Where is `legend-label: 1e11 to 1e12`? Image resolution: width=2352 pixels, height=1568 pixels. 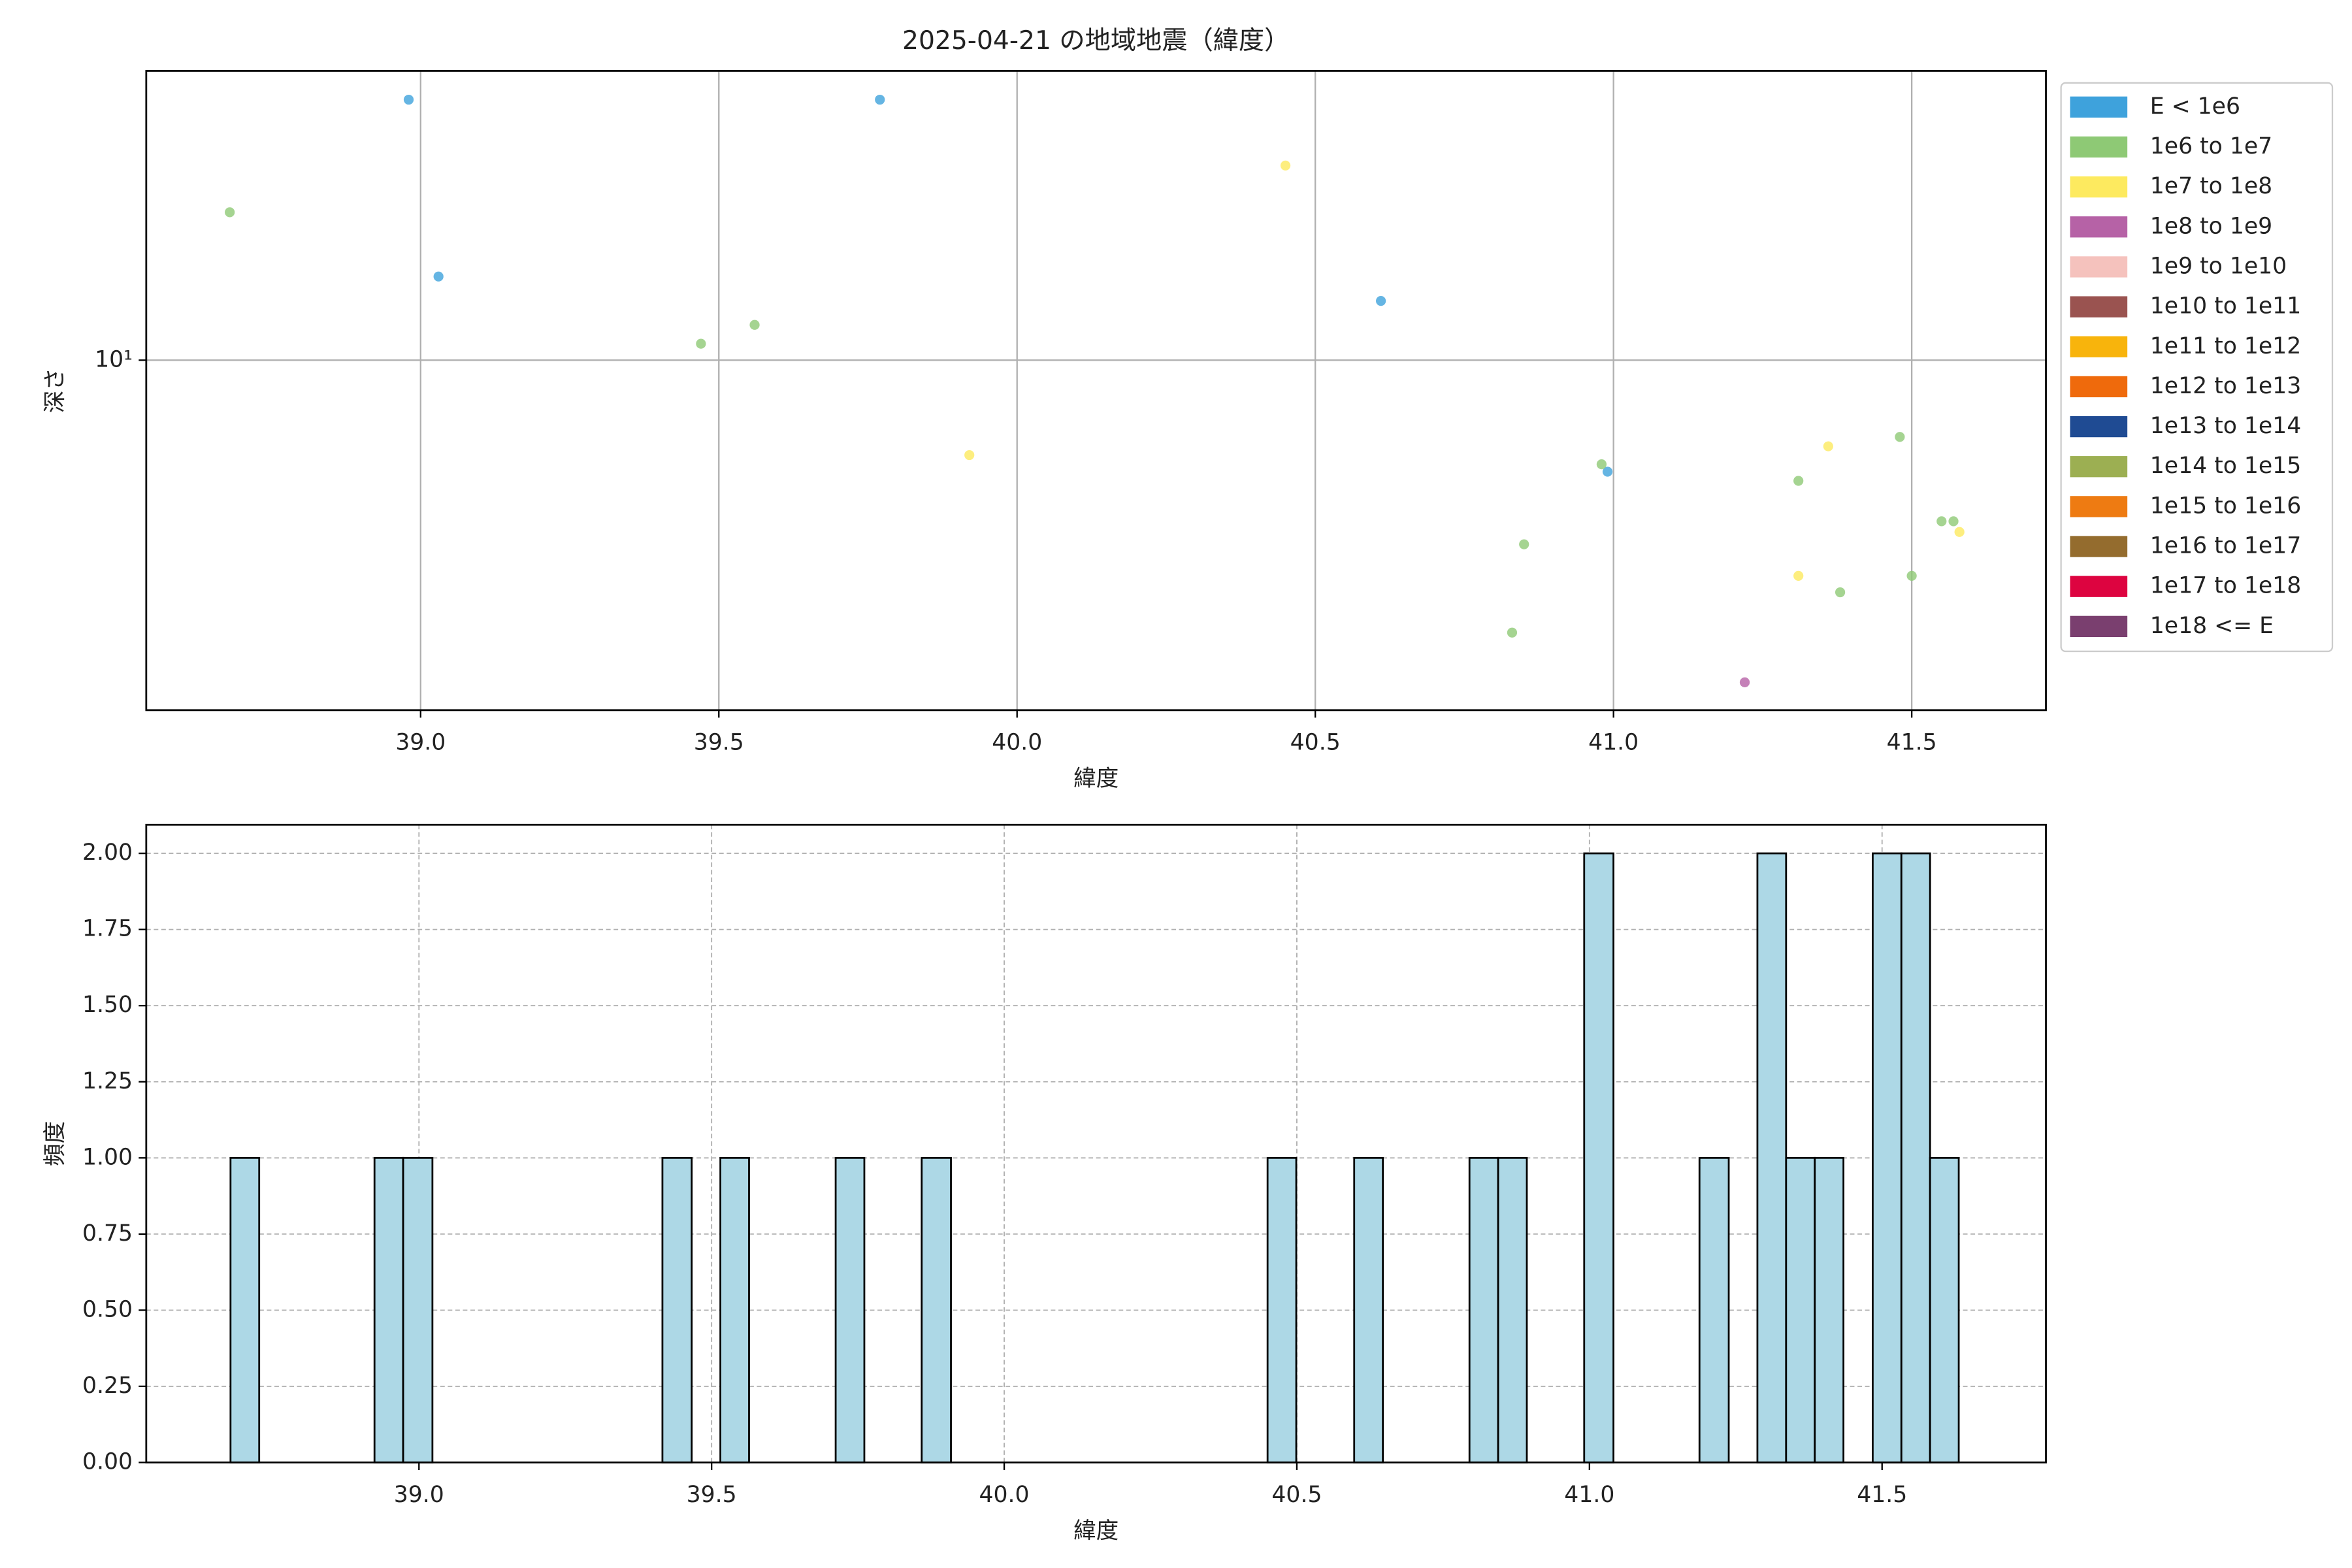
legend-label: 1e11 to 1e12 is located at coordinates (2225, 346).